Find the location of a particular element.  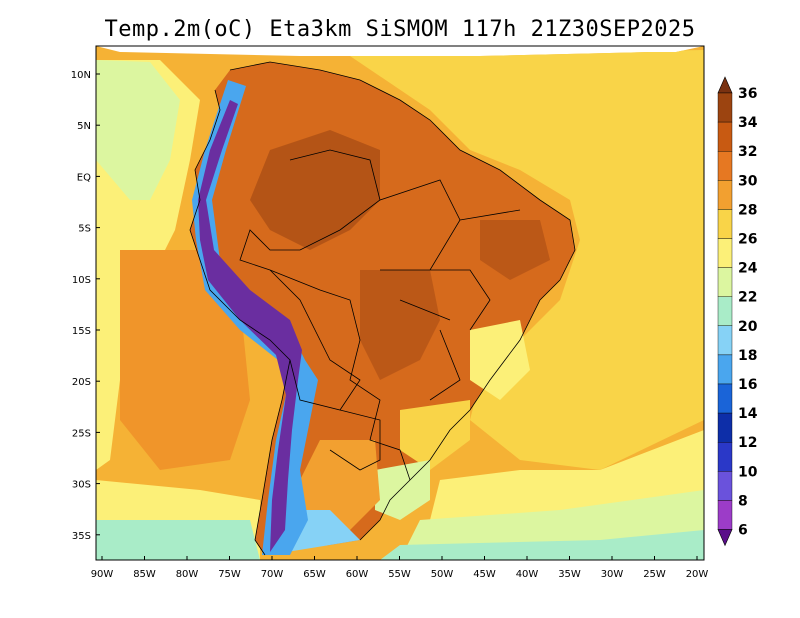

colorbar-label: 26 is located at coordinates (747, 240).